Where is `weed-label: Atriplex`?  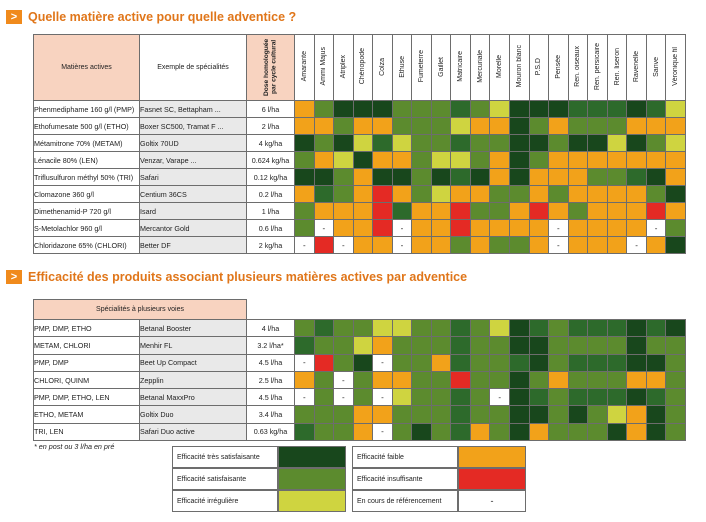
weed-label: Atriplex is located at coordinates (343, 66).